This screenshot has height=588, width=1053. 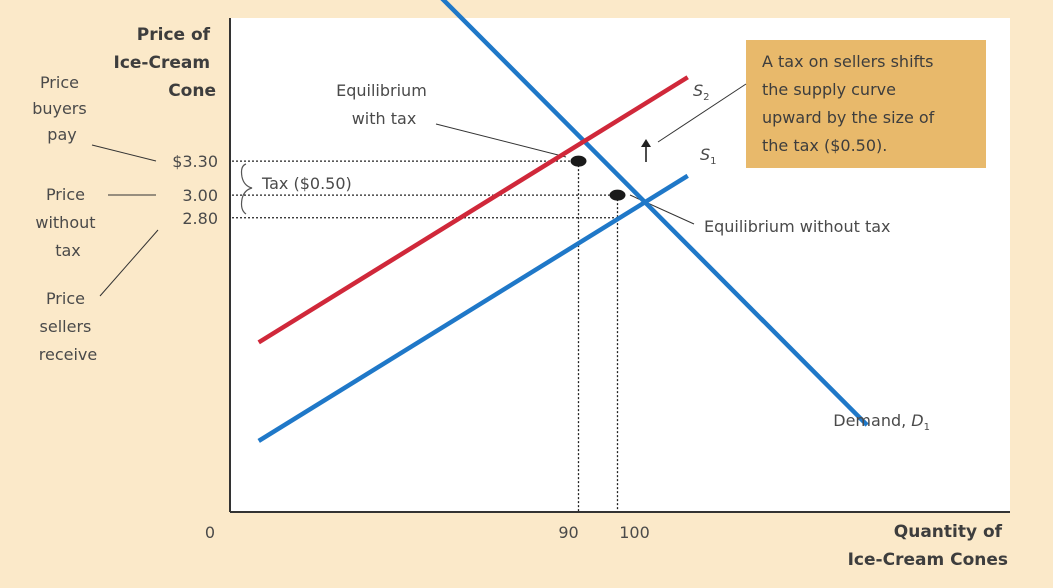 I want to click on x-axis-title-line-2: Ice-Cream Cones, so click(x=928, y=560).